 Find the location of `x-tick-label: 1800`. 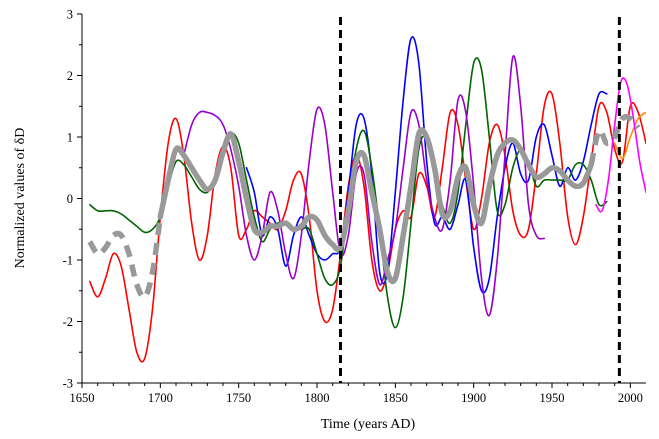

x-tick-label: 1800 is located at coordinates (317, 398).